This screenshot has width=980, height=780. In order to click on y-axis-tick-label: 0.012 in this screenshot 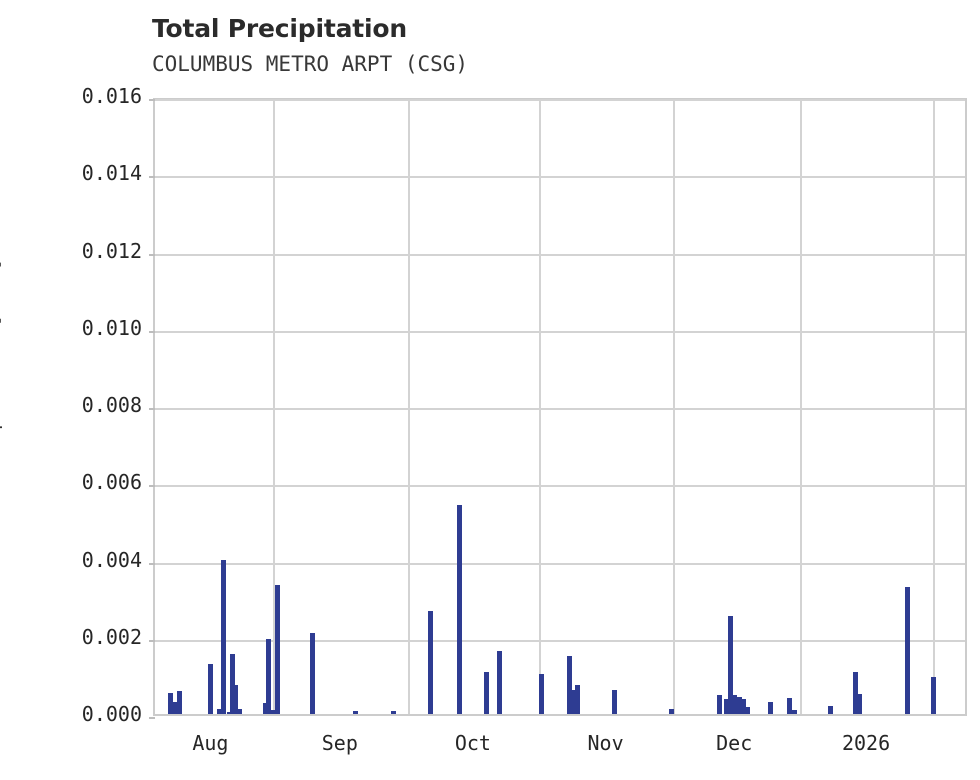, I will do `click(111, 250)`.